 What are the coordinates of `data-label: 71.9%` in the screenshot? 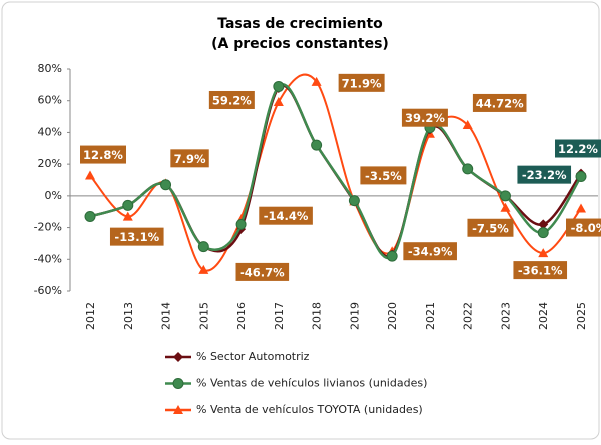 It's located at (362, 83).